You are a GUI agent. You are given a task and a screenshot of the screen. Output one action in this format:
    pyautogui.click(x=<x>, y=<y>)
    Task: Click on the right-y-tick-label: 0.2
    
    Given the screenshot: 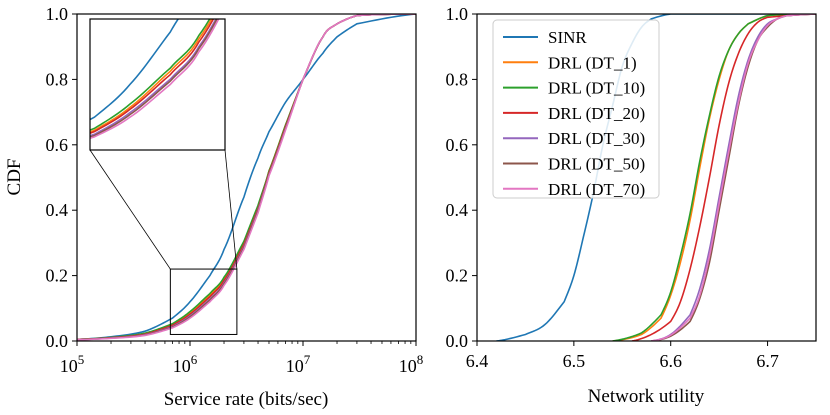 What is the action you would take?
    pyautogui.click(x=457, y=276)
    